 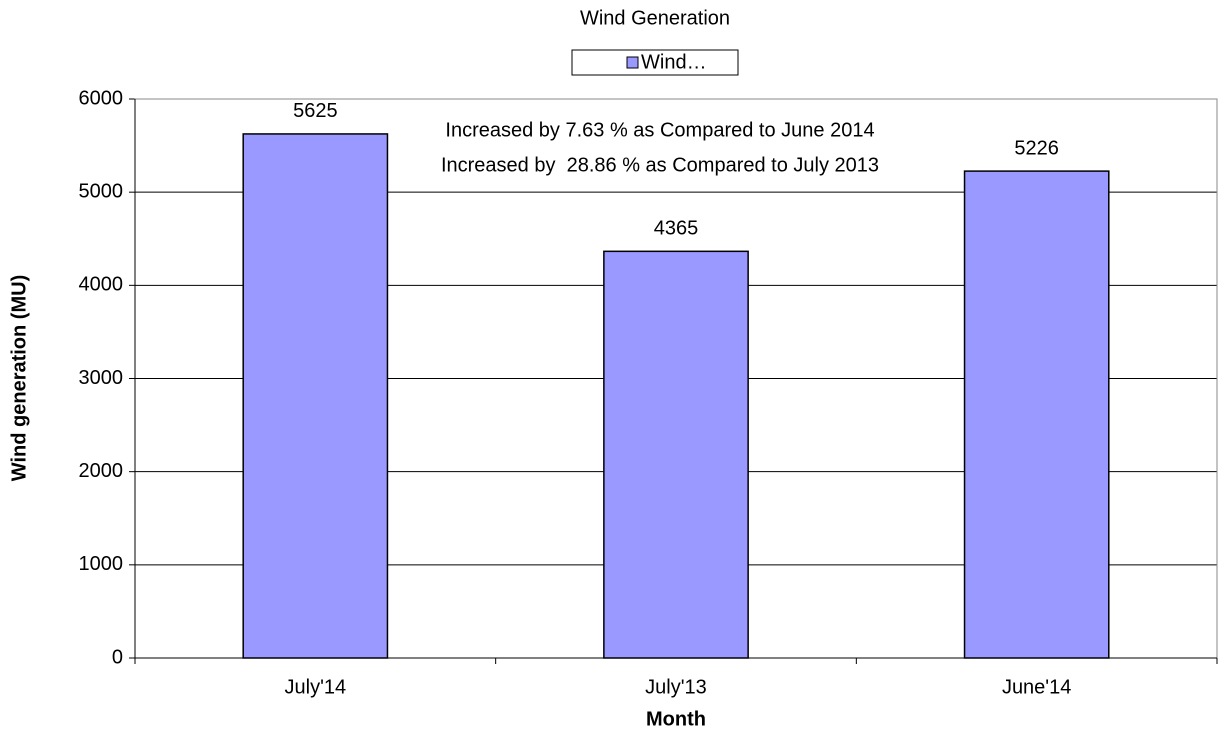 What do you see at coordinates (101, 564) in the screenshot?
I see `y-tick-label: 1000` at bounding box center [101, 564].